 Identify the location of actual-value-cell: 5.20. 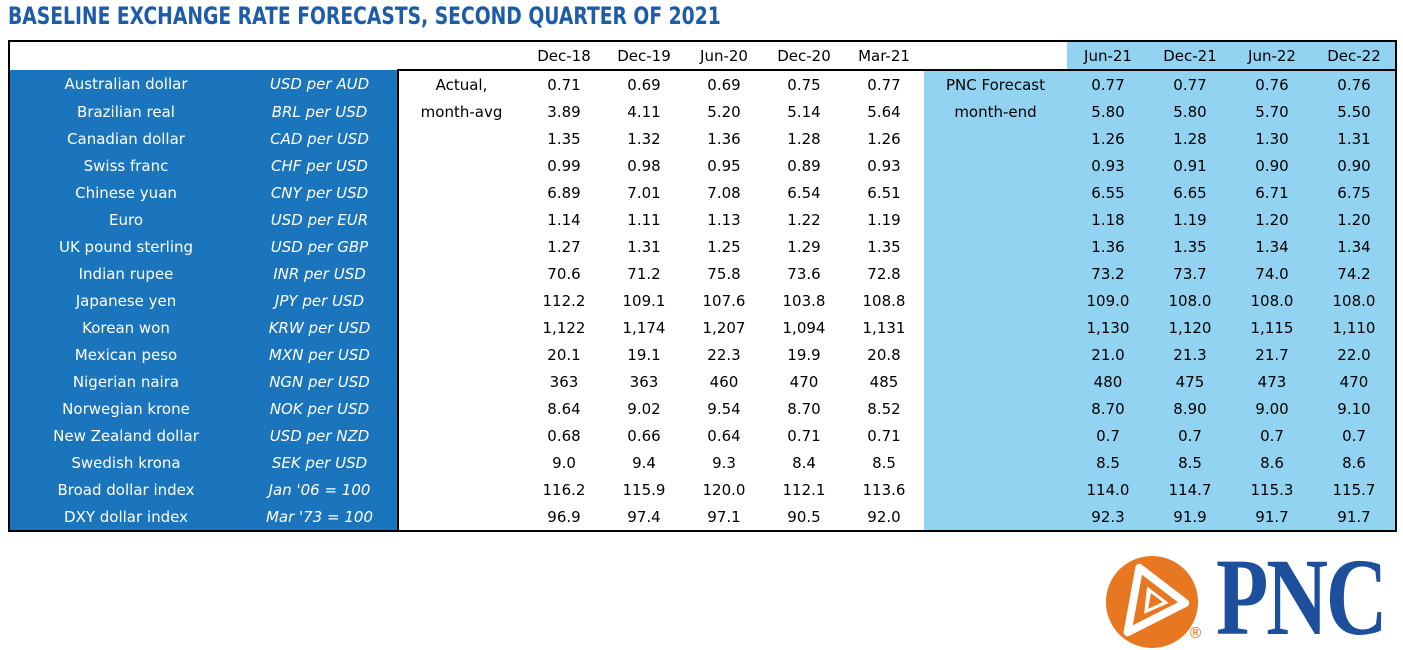
(724, 111).